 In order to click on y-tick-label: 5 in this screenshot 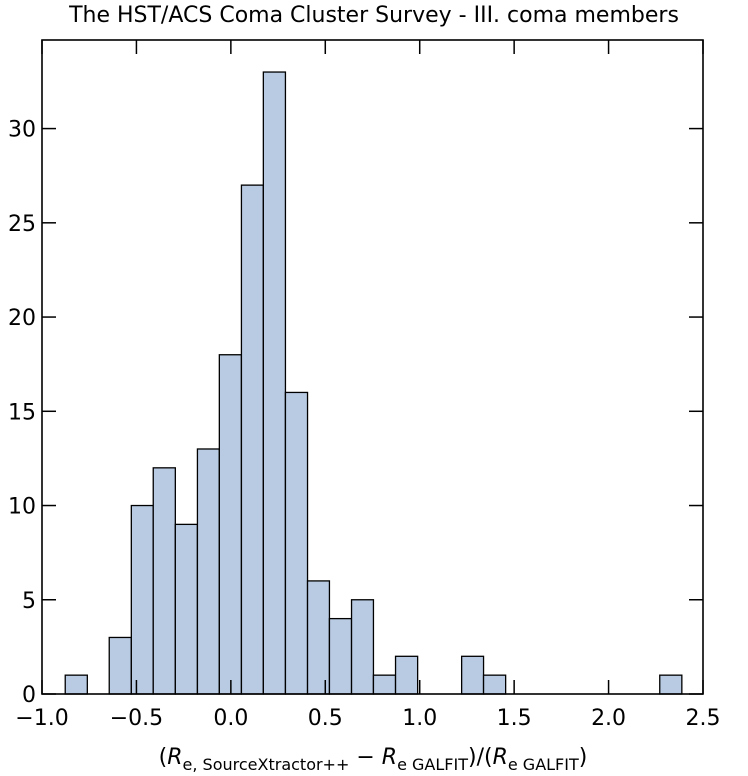, I will do `click(29, 601)`.